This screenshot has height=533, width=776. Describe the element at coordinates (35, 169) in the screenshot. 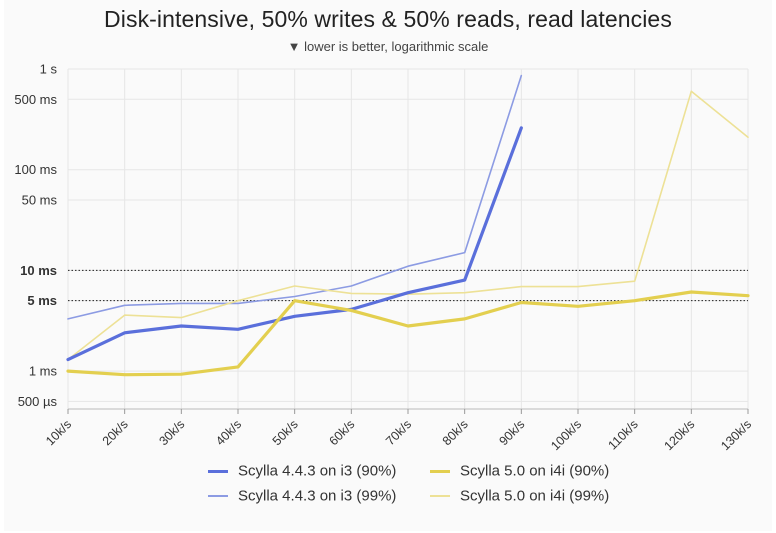

I see `y-tick-label-2: 100 ms` at that location.